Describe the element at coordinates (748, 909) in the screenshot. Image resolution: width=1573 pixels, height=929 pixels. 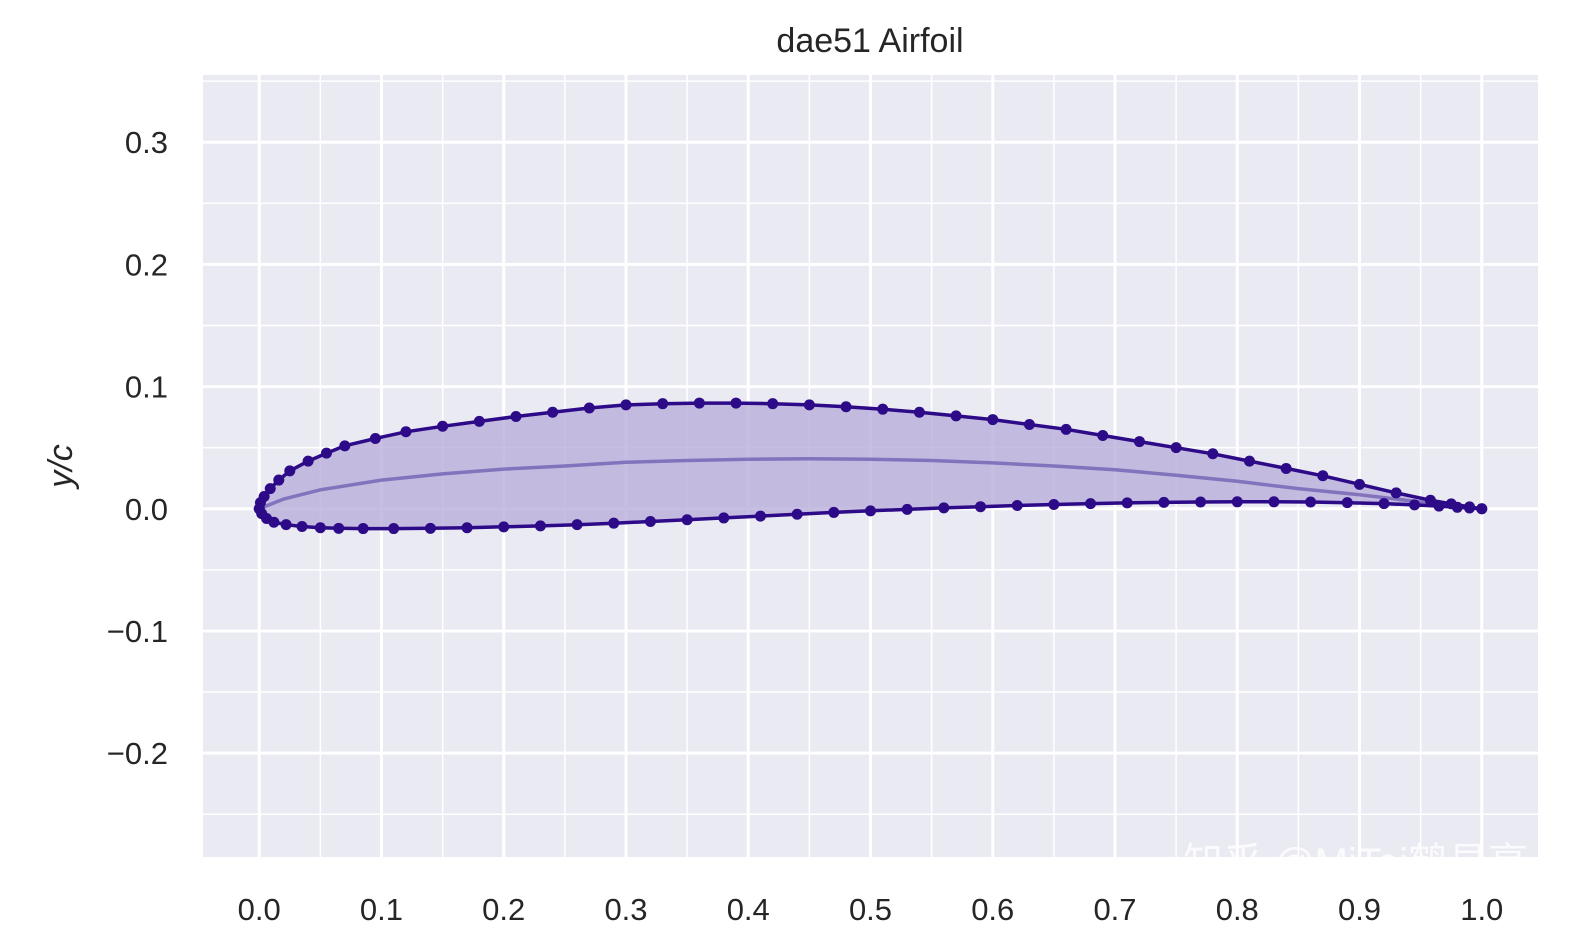
I see `x-tick-label: 0.4` at that location.